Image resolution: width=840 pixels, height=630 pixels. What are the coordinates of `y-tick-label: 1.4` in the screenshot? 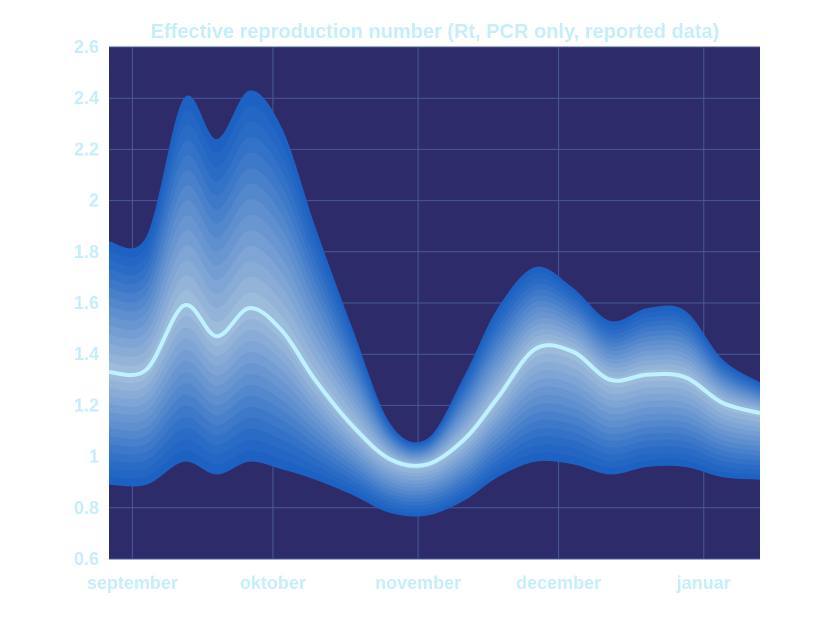 It's located at (86, 354).